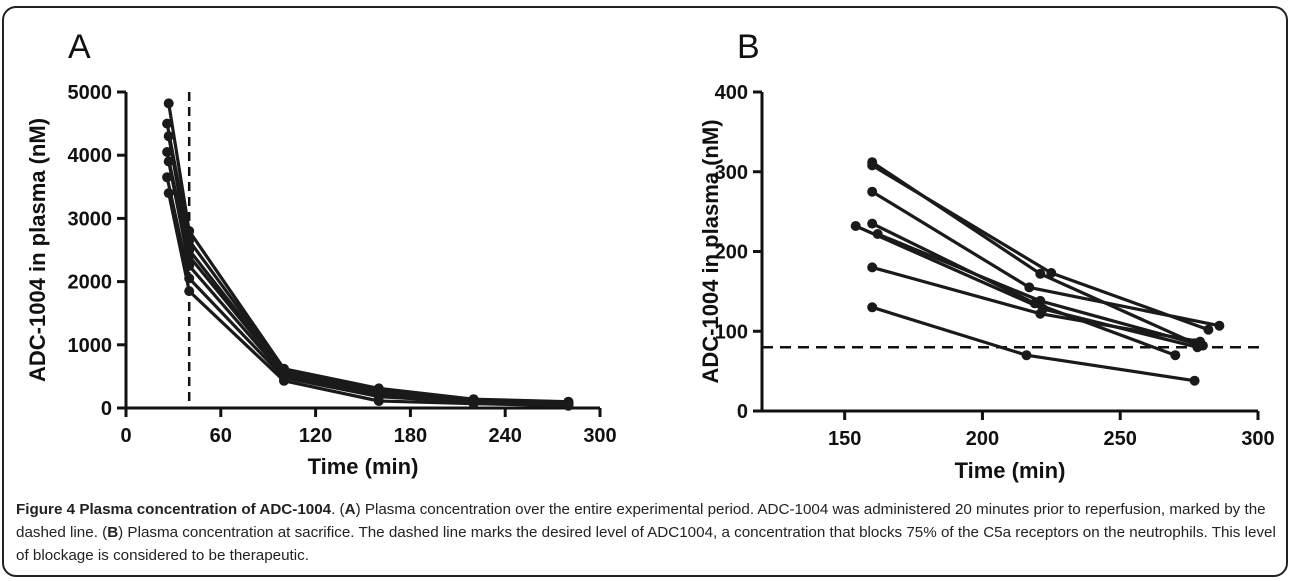 The width and height of the screenshot is (1292, 581). Describe the element at coordinates (90, 283) in the screenshot. I see `panel-a-y-tick-label: 2000` at that location.